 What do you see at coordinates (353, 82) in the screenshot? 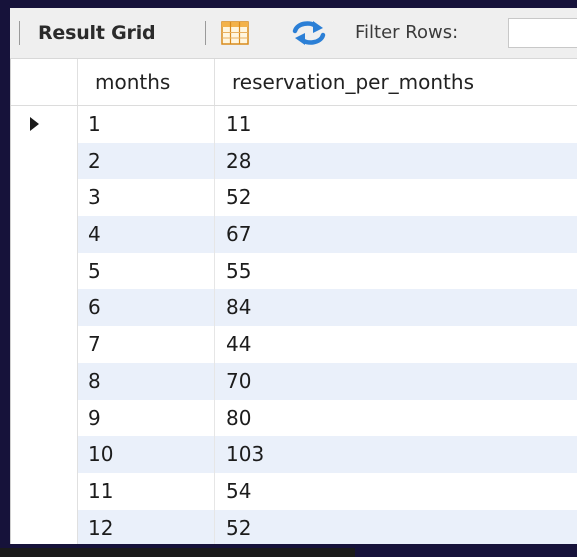
I see `column-header-reservation-per-months: reservation_per_months` at bounding box center [353, 82].